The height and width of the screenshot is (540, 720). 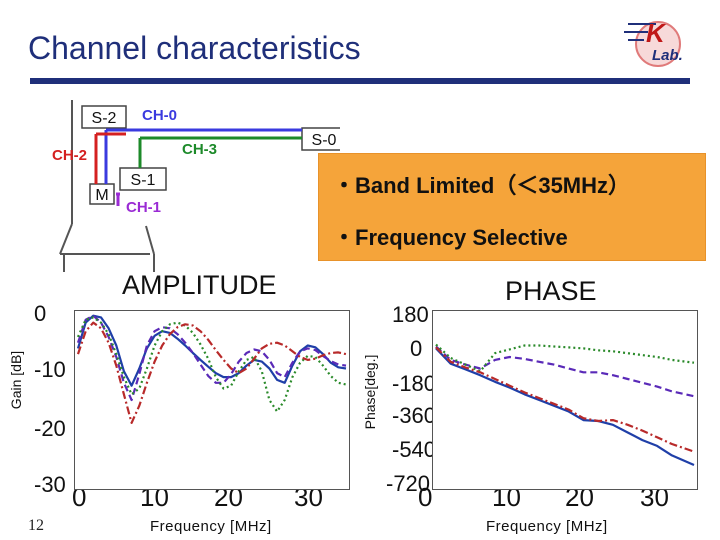 What do you see at coordinates (16, 380) in the screenshot?
I see `amp-ylabel: Gain [dB]` at bounding box center [16, 380].